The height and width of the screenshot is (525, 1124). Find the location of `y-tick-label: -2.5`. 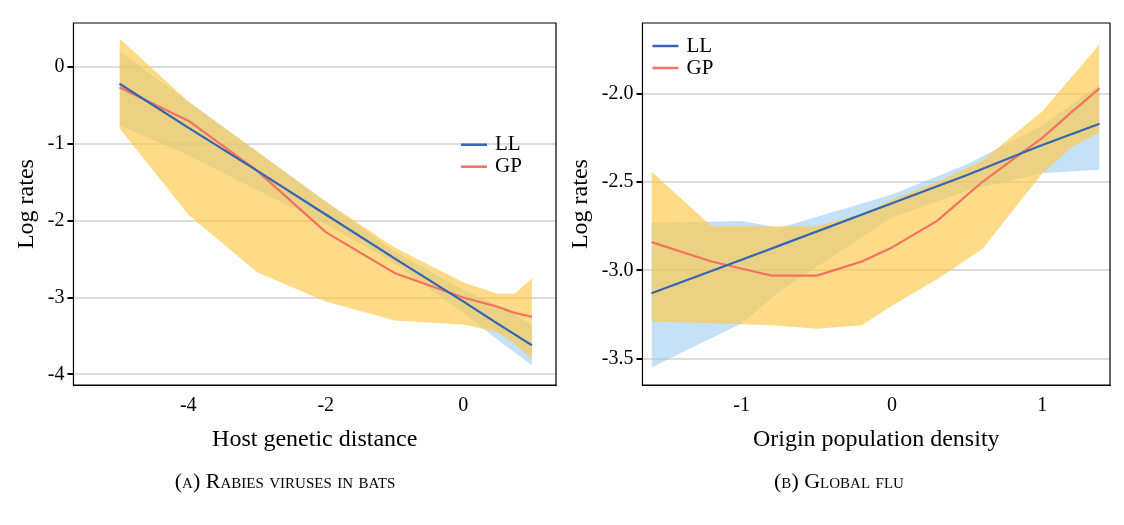

y-tick-label: -2.5 is located at coordinates (617, 180).